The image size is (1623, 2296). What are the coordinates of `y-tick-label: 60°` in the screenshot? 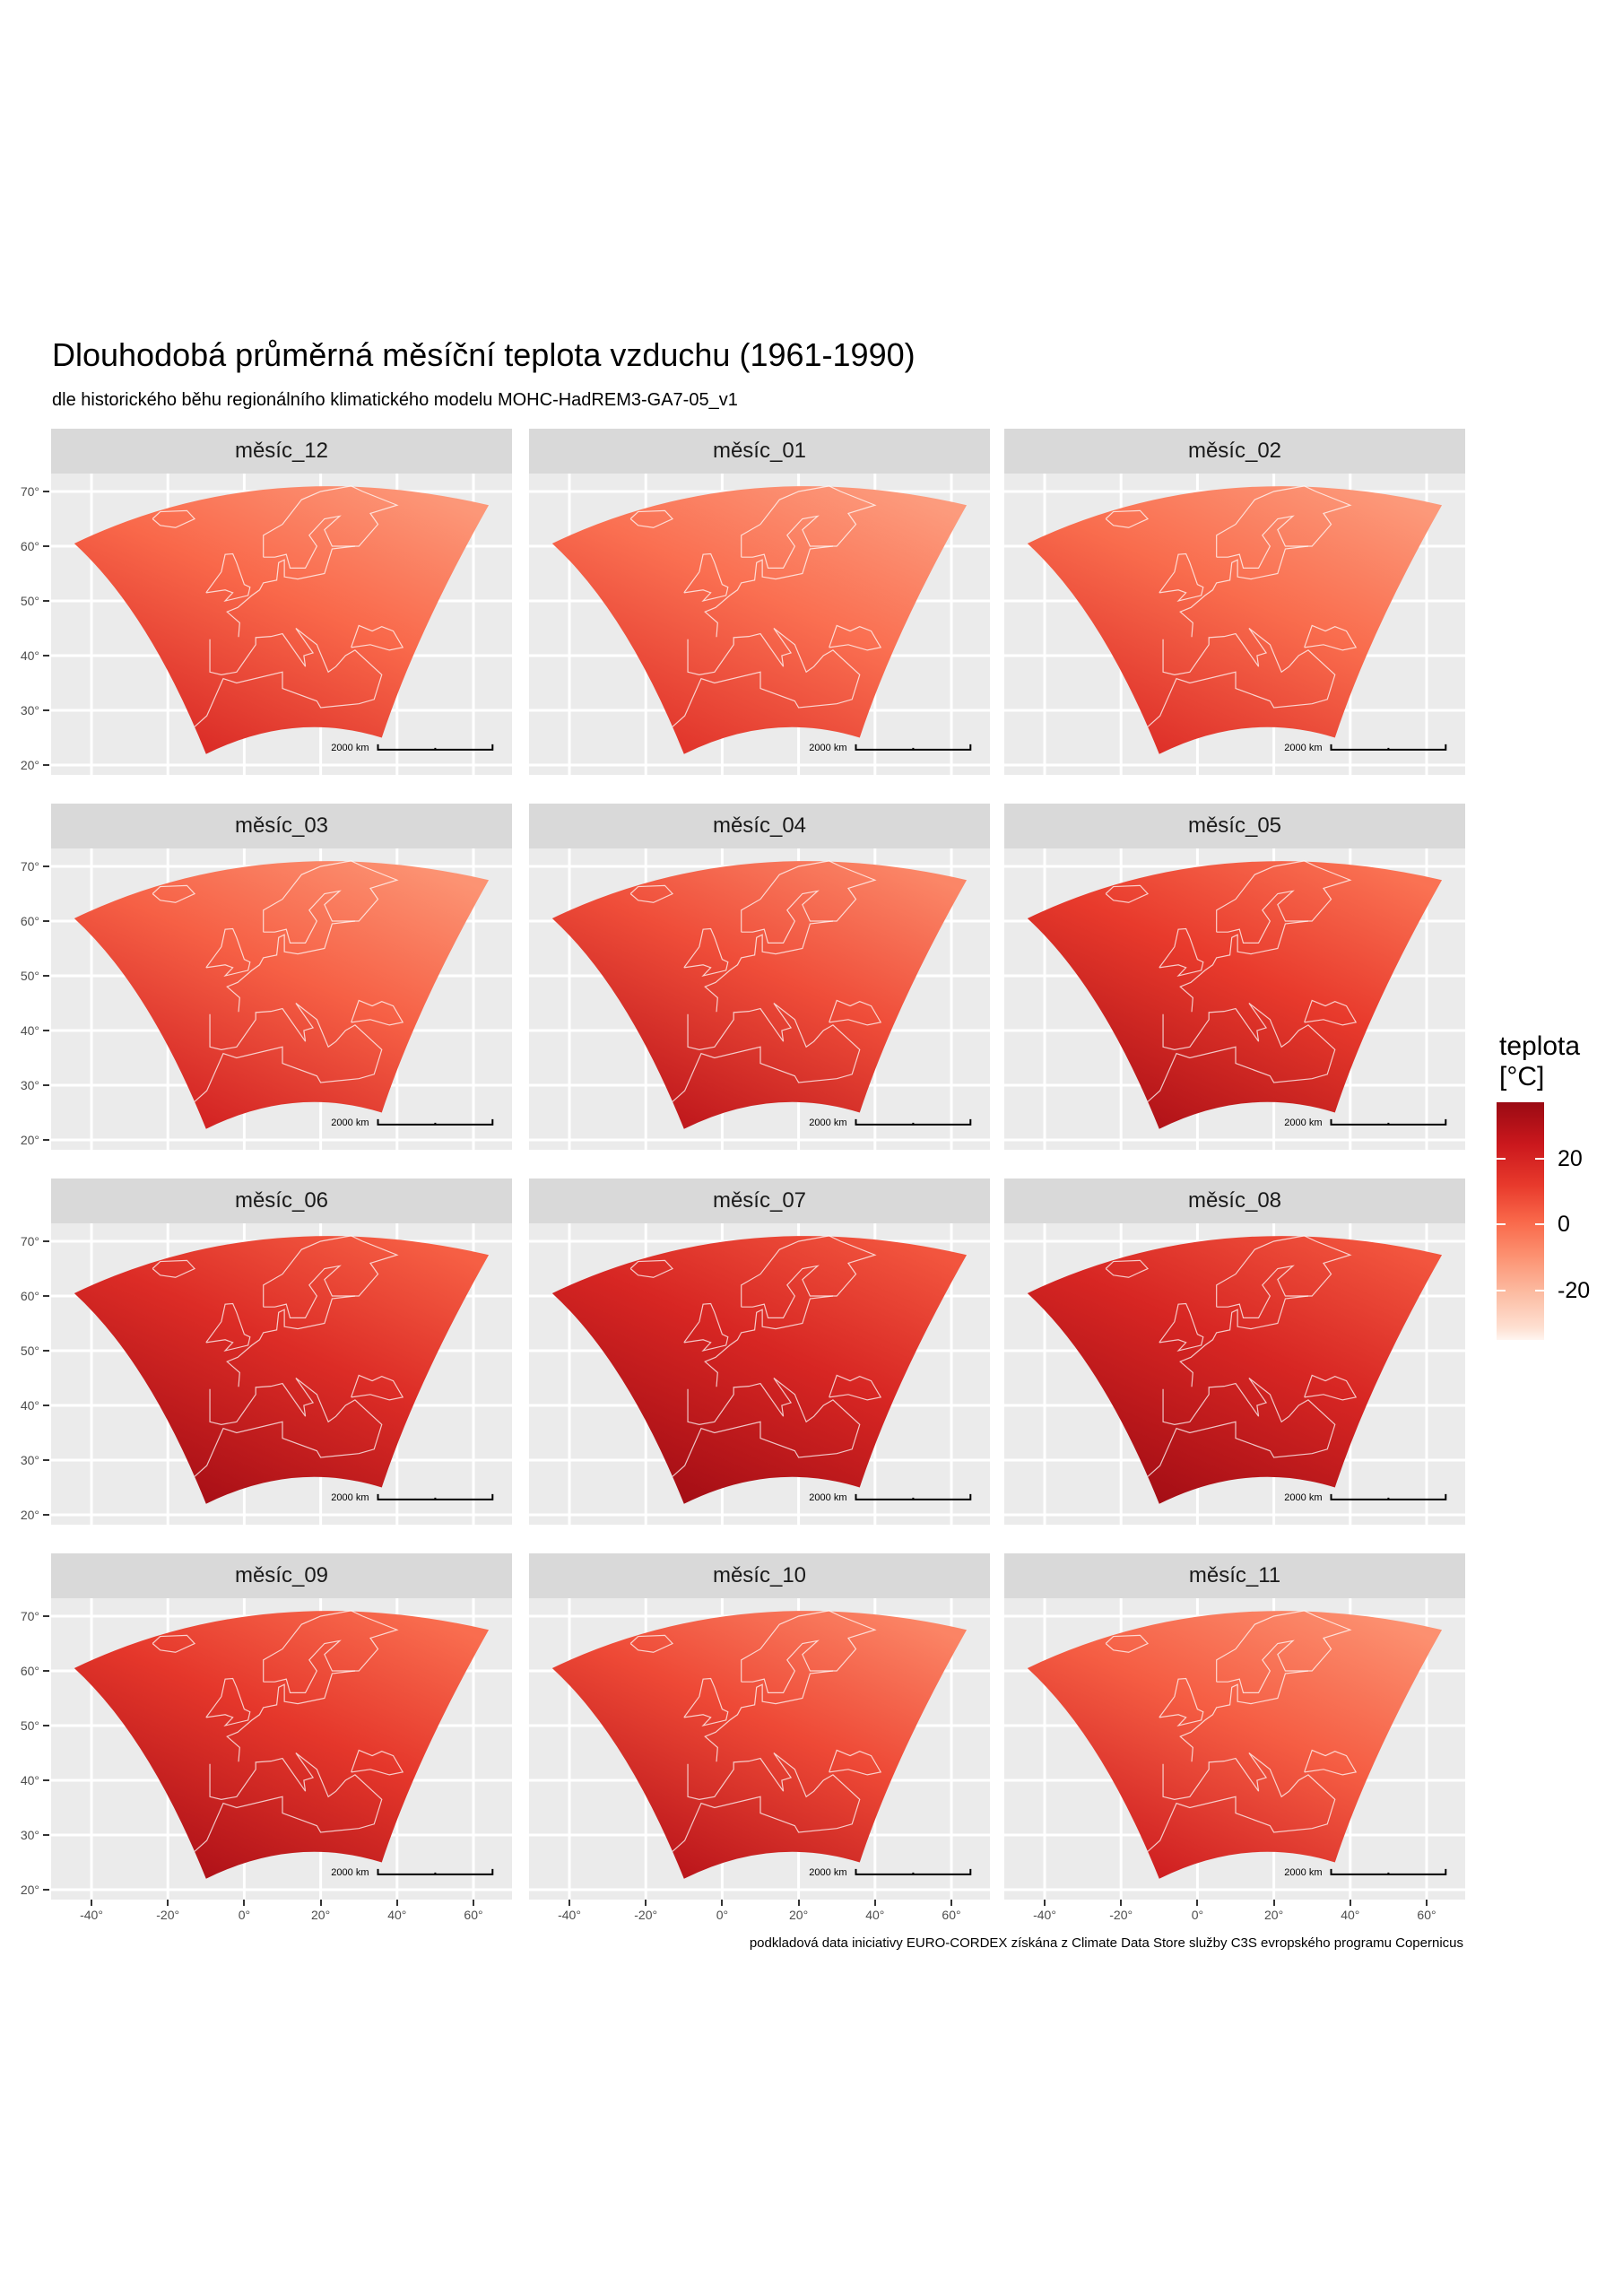 It's located at (29, 1671).